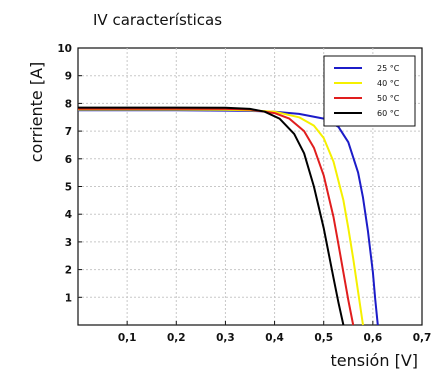  What do you see at coordinates (323, 338) in the screenshot?
I see `x-tick-label: 0,5` at bounding box center [323, 338].